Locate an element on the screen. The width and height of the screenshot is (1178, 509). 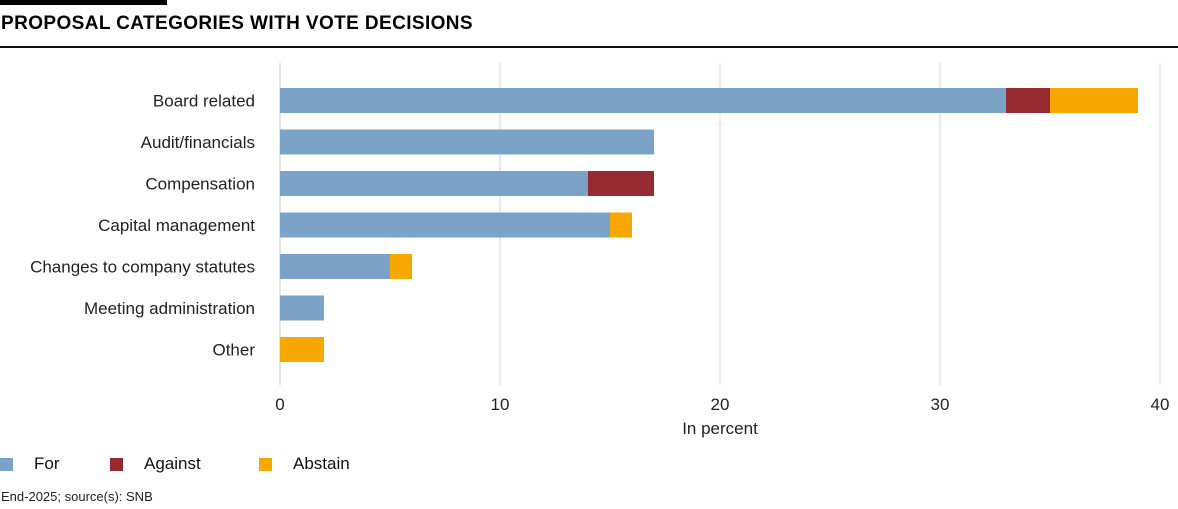
category-label: Other is located at coordinates (233, 350).